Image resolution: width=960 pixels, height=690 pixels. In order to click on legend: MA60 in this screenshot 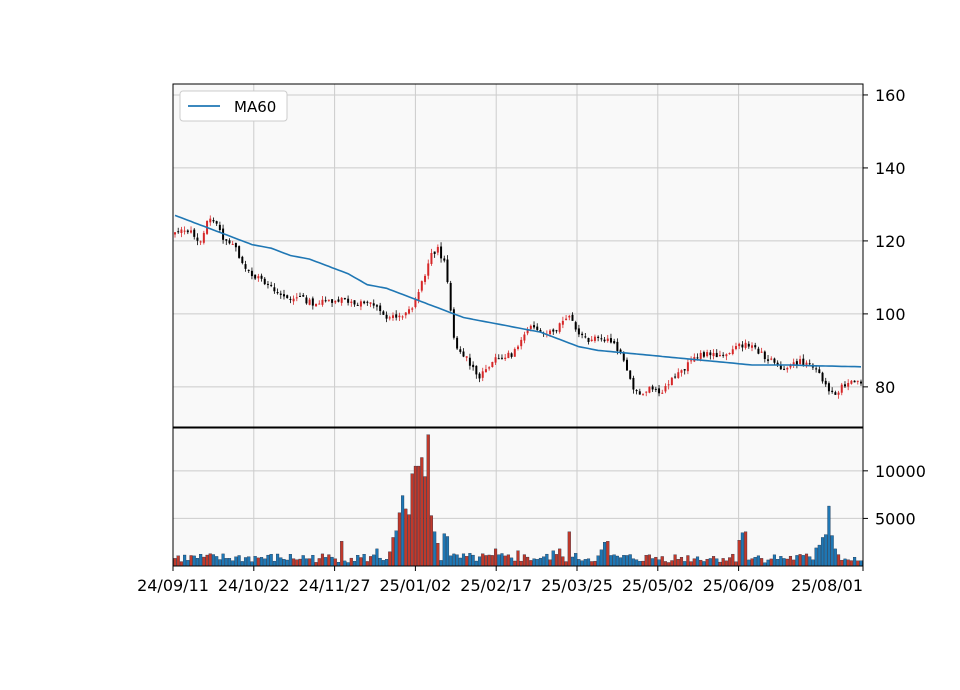, I will do `click(233, 106)`.